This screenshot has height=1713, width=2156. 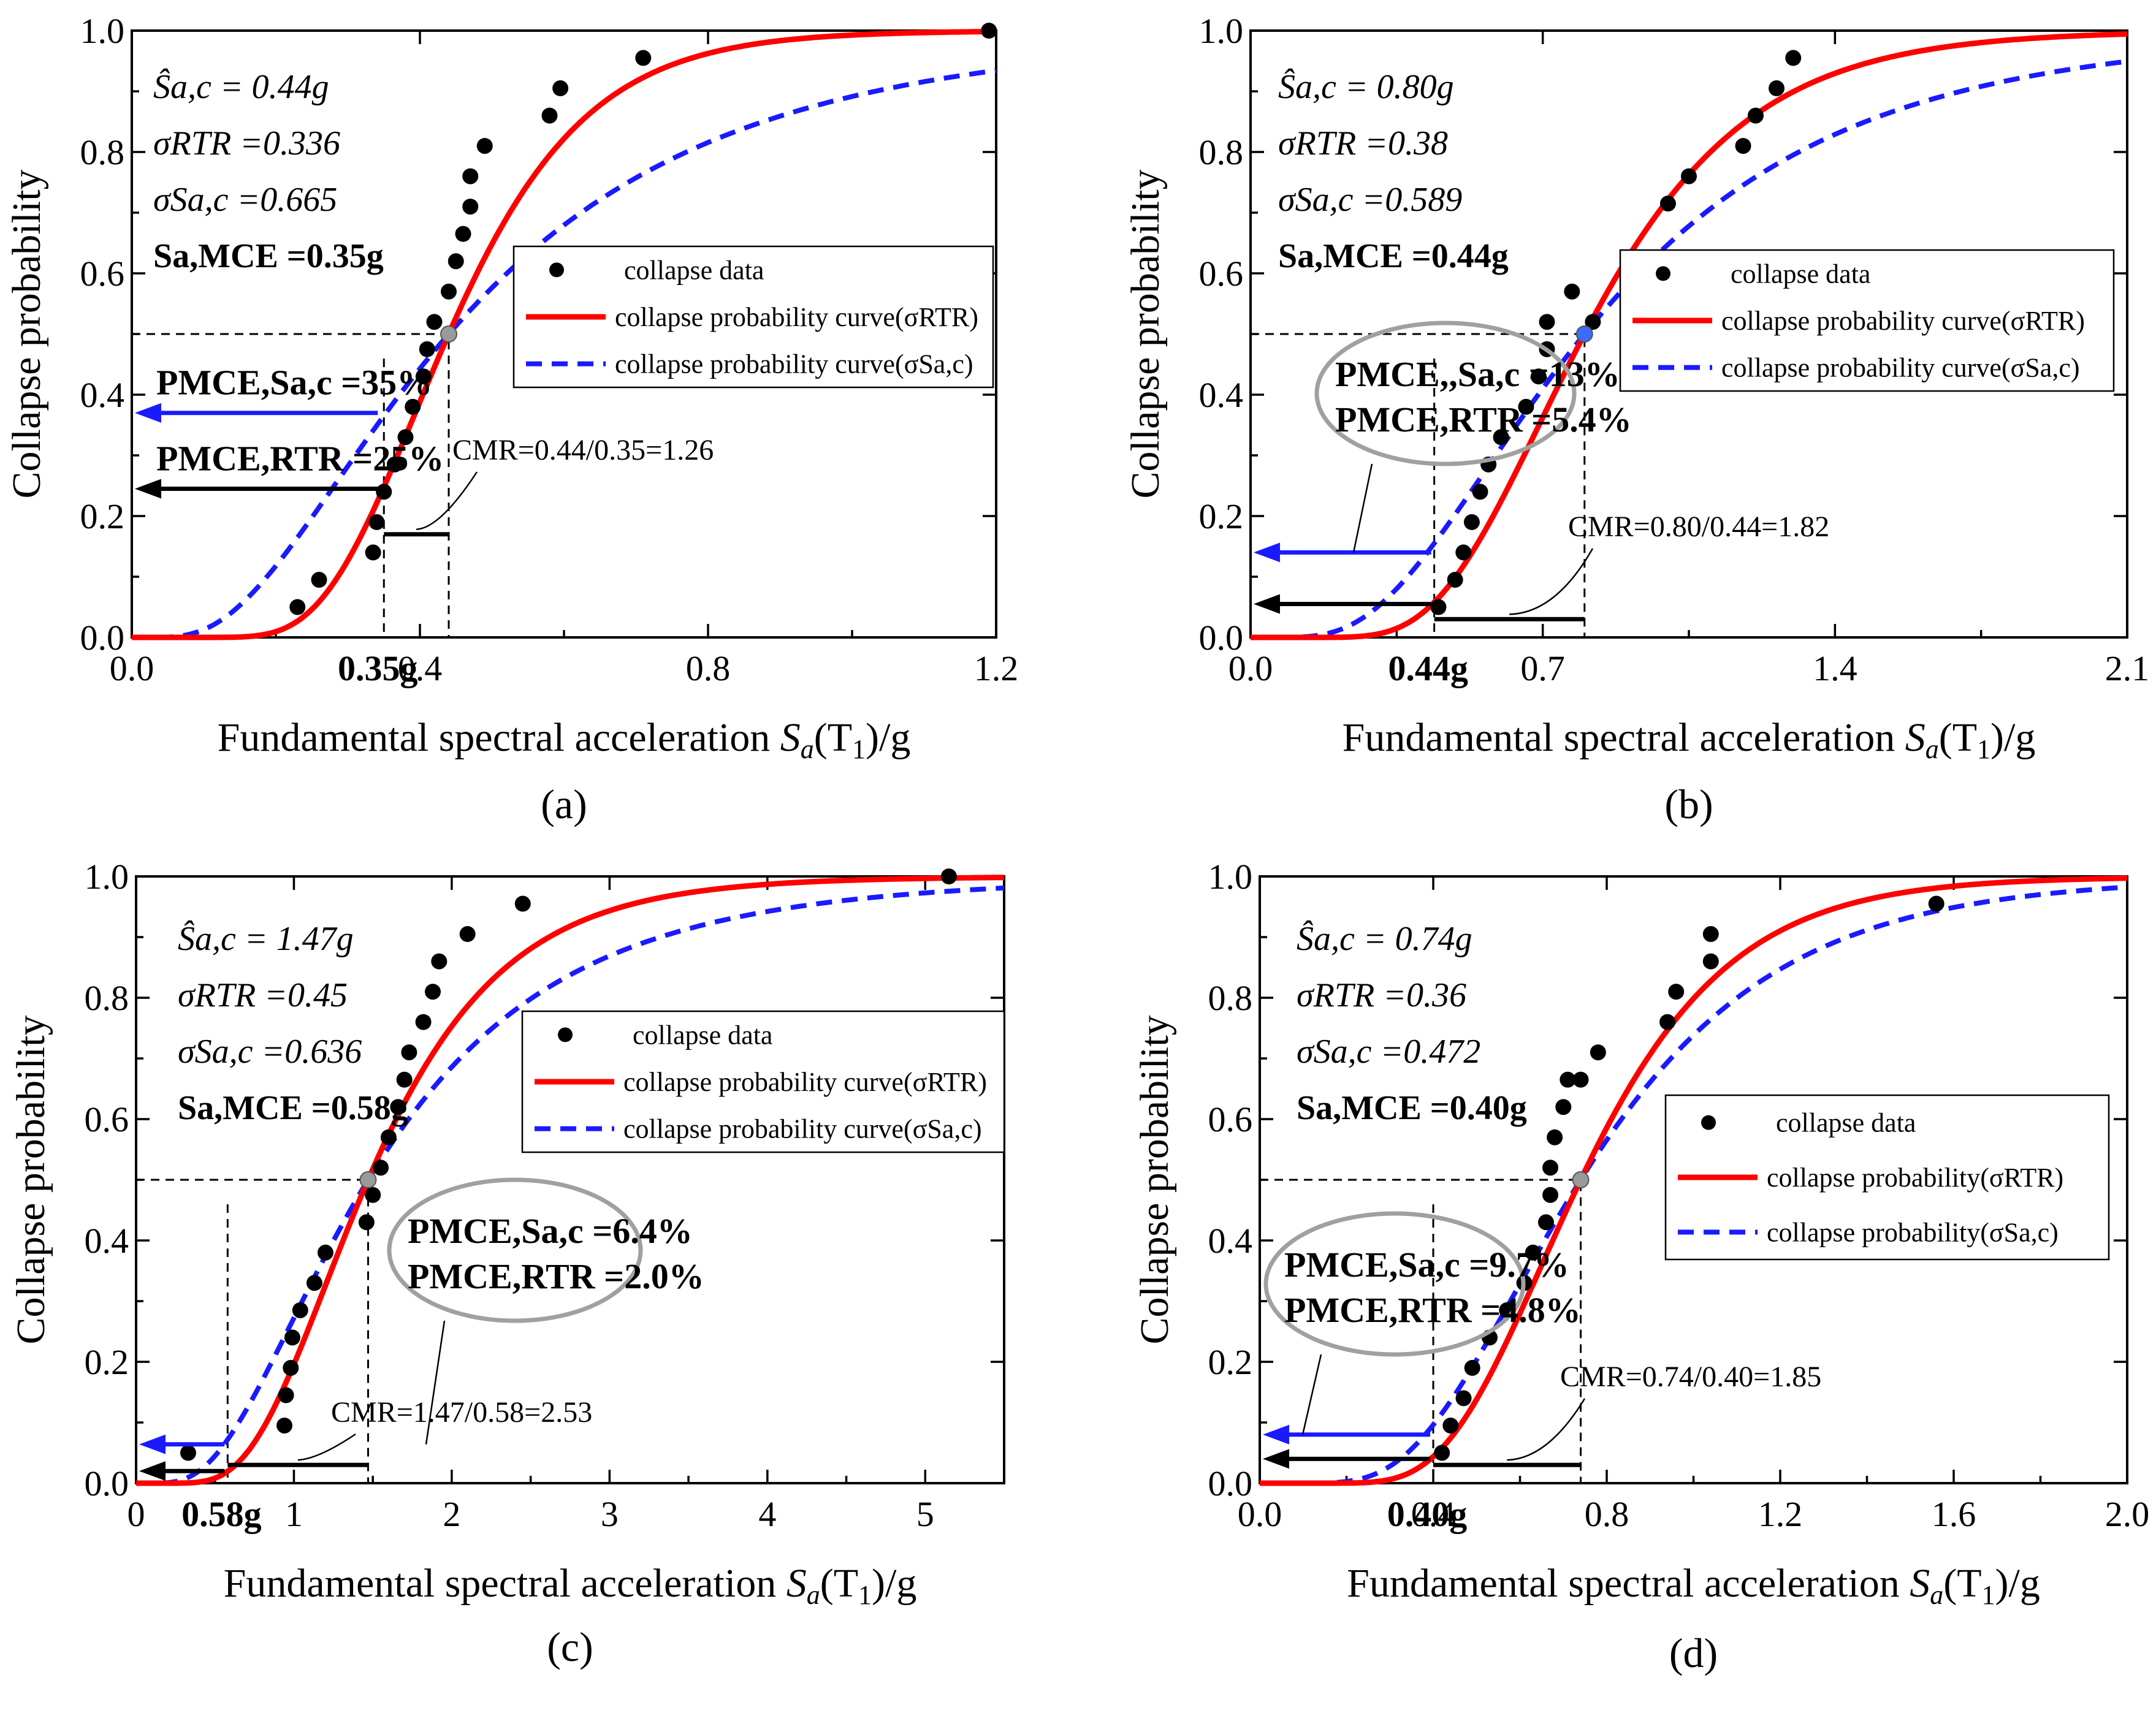 What do you see at coordinates (252, 1331) in the screenshot?
I see `median-guide` at bounding box center [252, 1331].